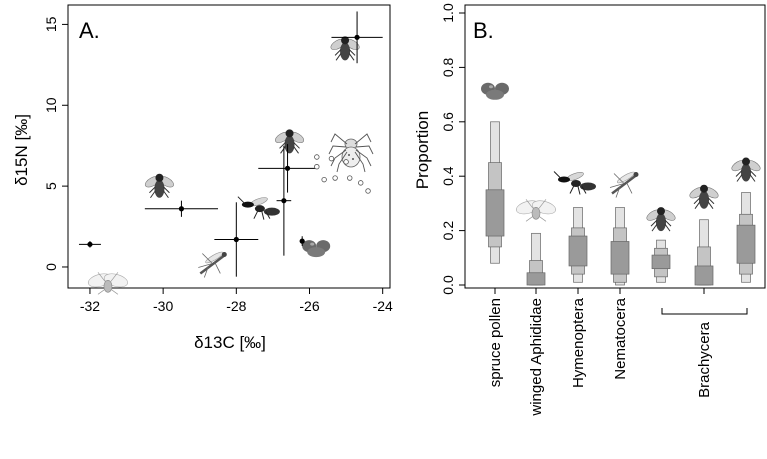 The image size is (767, 459). Describe the element at coordinates (163, 306) in the screenshot. I see `x-tick-label: -30` at that location.